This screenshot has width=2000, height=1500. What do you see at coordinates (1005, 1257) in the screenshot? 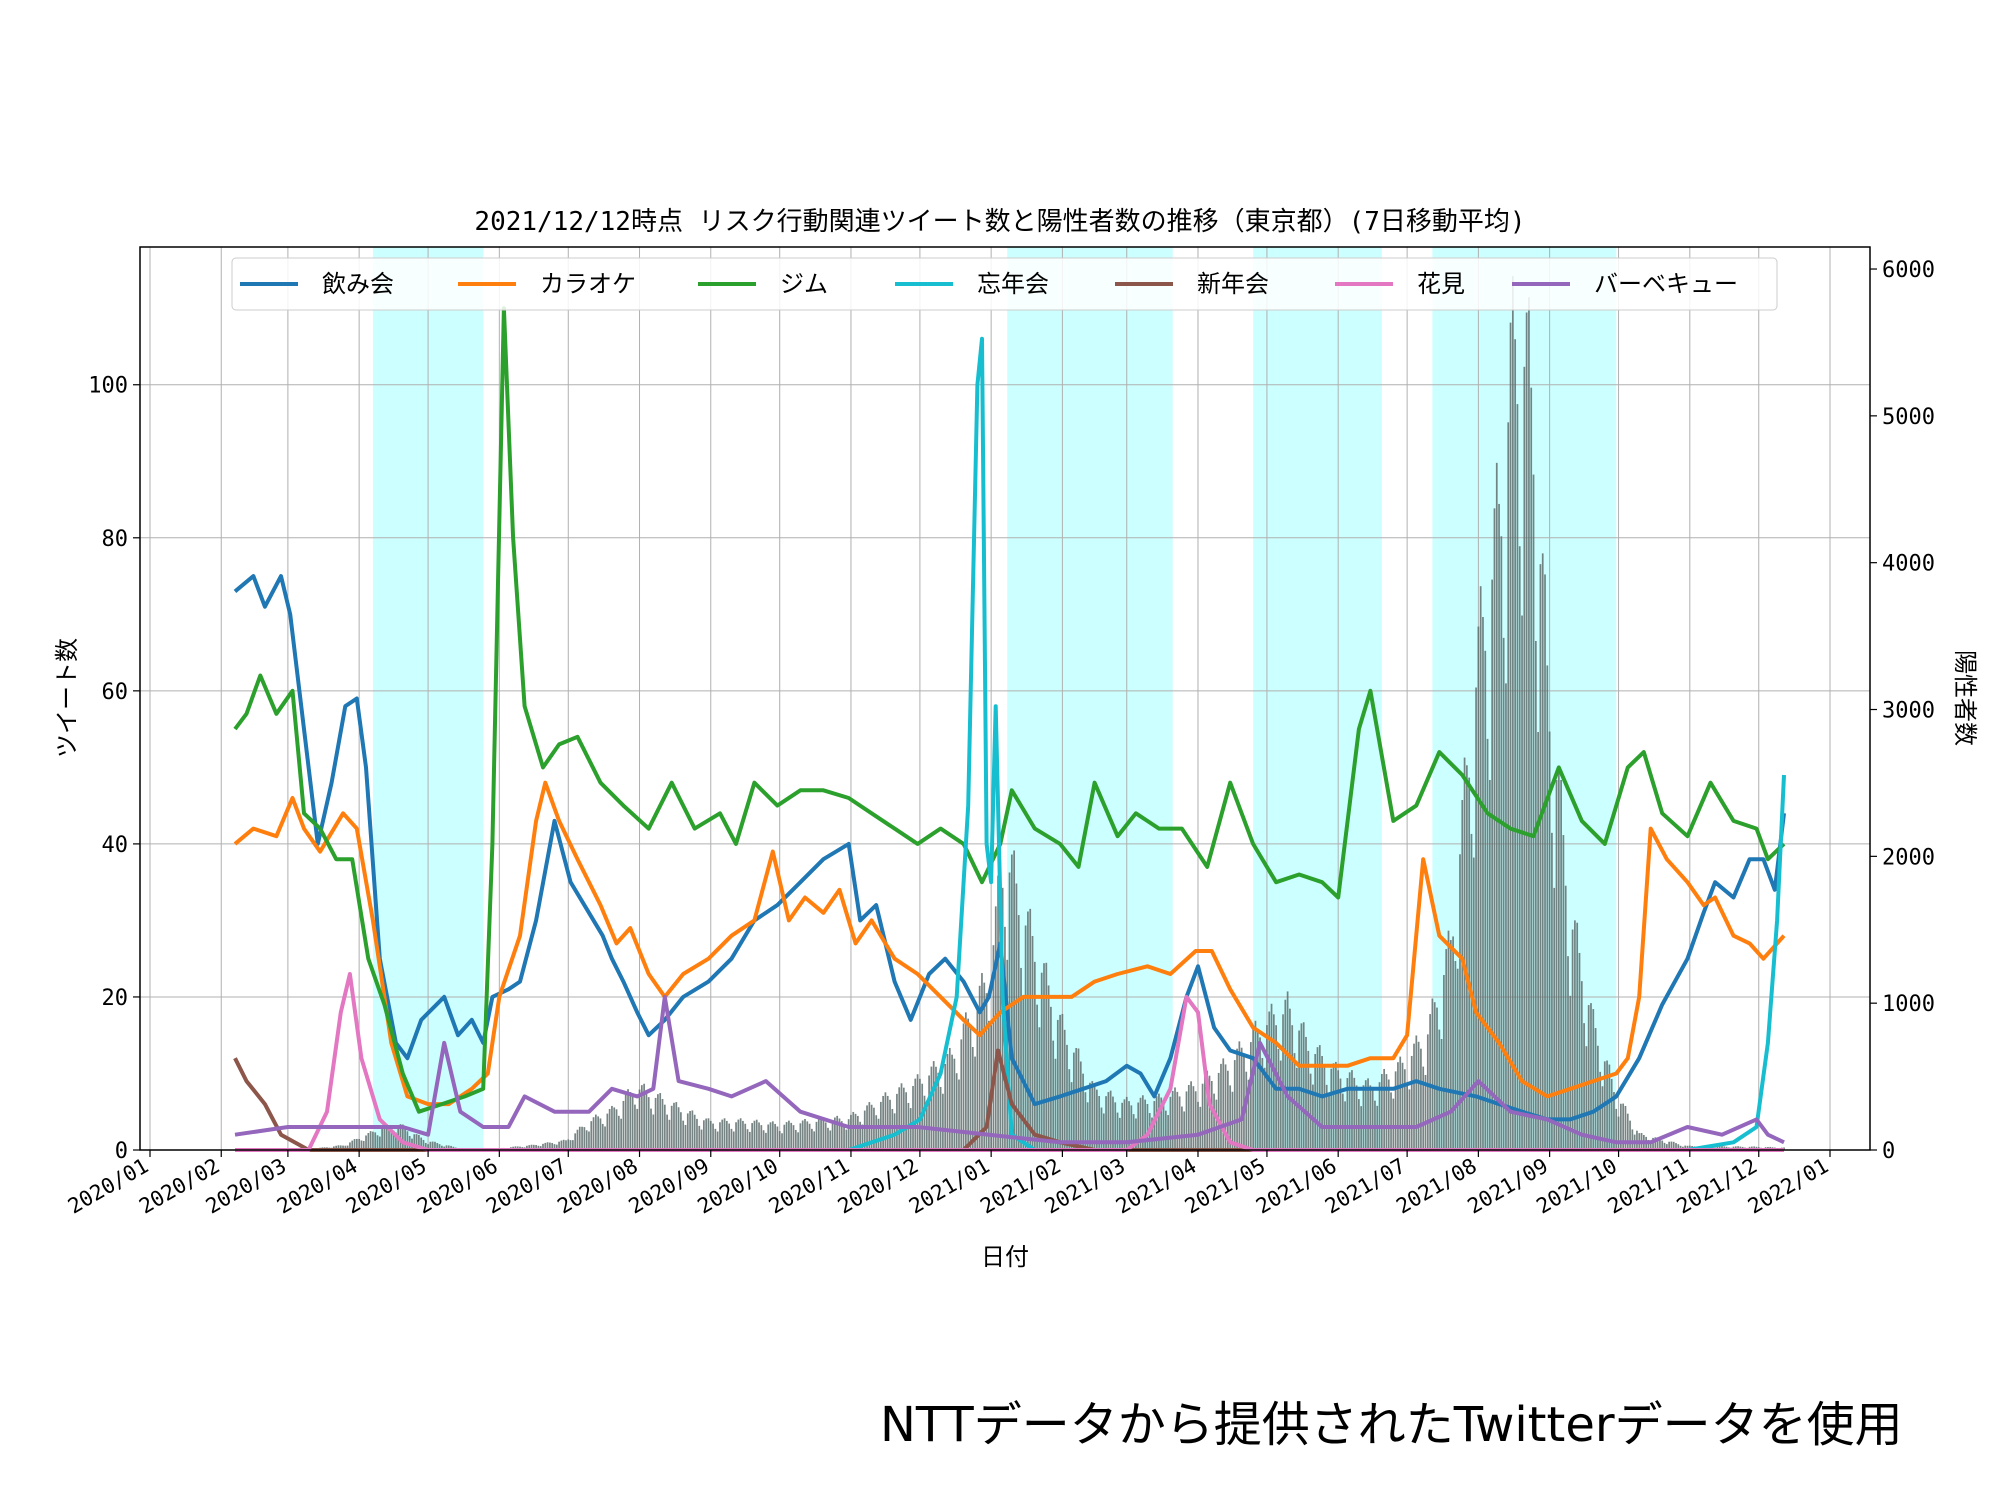
I see `x-axis-label: 日付` at bounding box center [1005, 1257].